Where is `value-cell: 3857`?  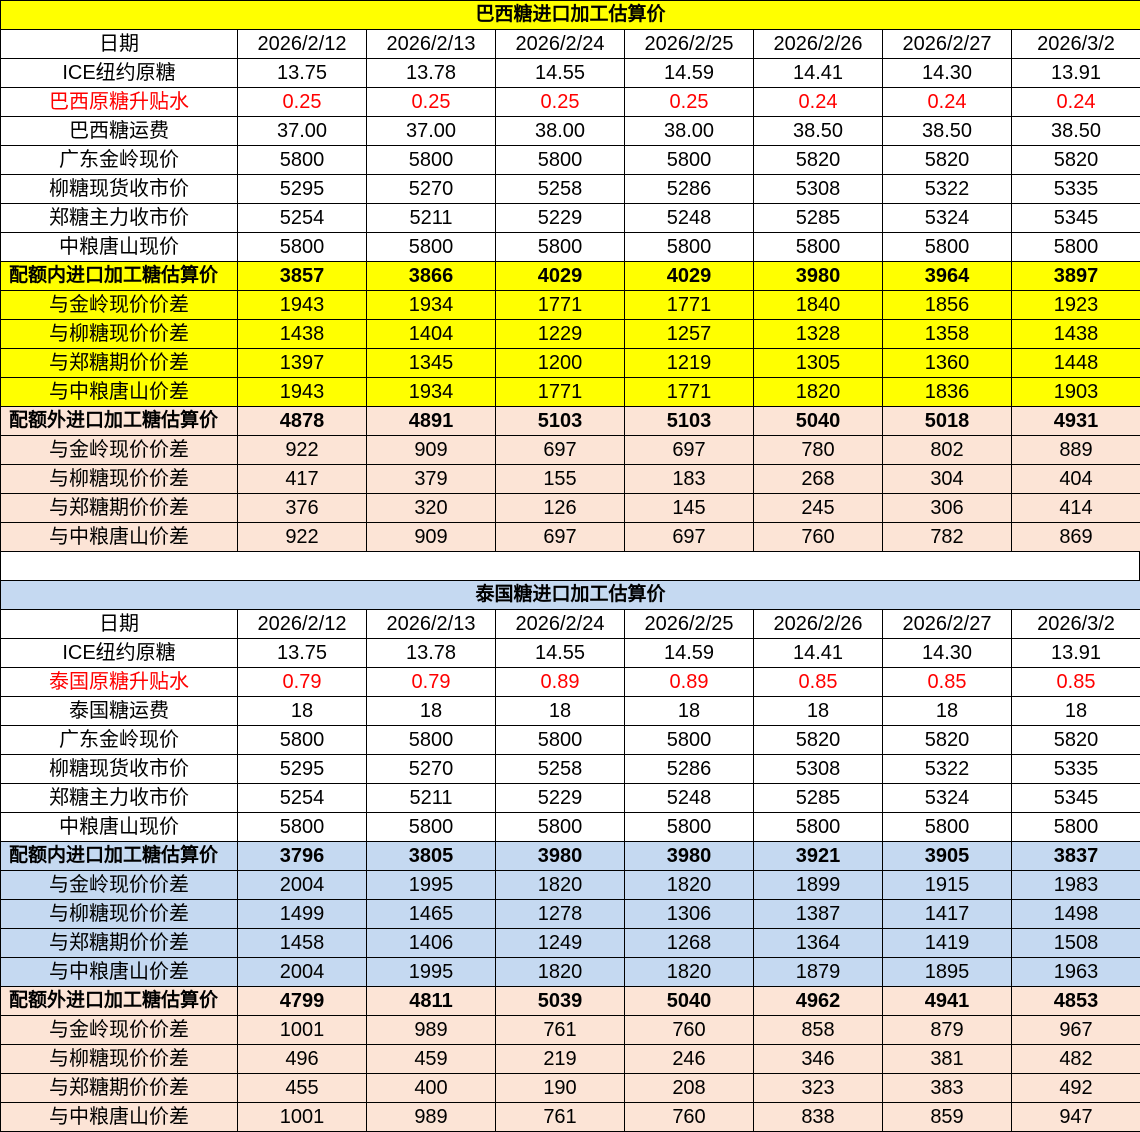 value-cell: 3857 is located at coordinates (302, 276).